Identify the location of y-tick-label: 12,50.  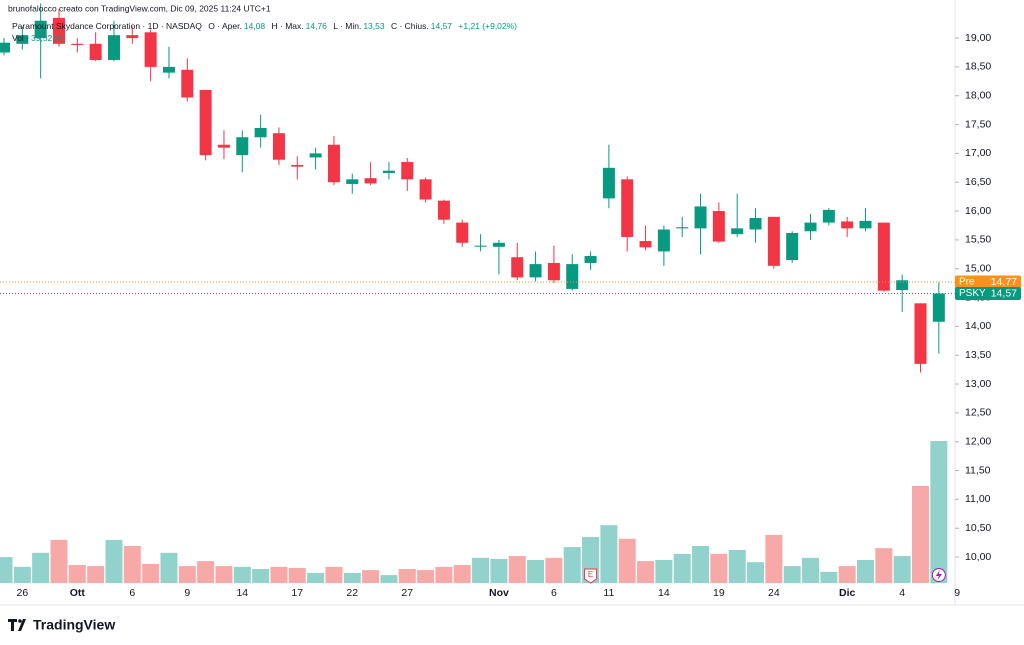
(978, 413).